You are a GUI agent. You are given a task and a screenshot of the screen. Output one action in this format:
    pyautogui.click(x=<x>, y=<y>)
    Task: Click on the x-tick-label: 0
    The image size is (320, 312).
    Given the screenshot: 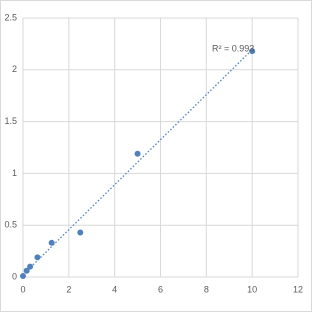 What is the action you would take?
    pyautogui.click(x=22, y=289)
    